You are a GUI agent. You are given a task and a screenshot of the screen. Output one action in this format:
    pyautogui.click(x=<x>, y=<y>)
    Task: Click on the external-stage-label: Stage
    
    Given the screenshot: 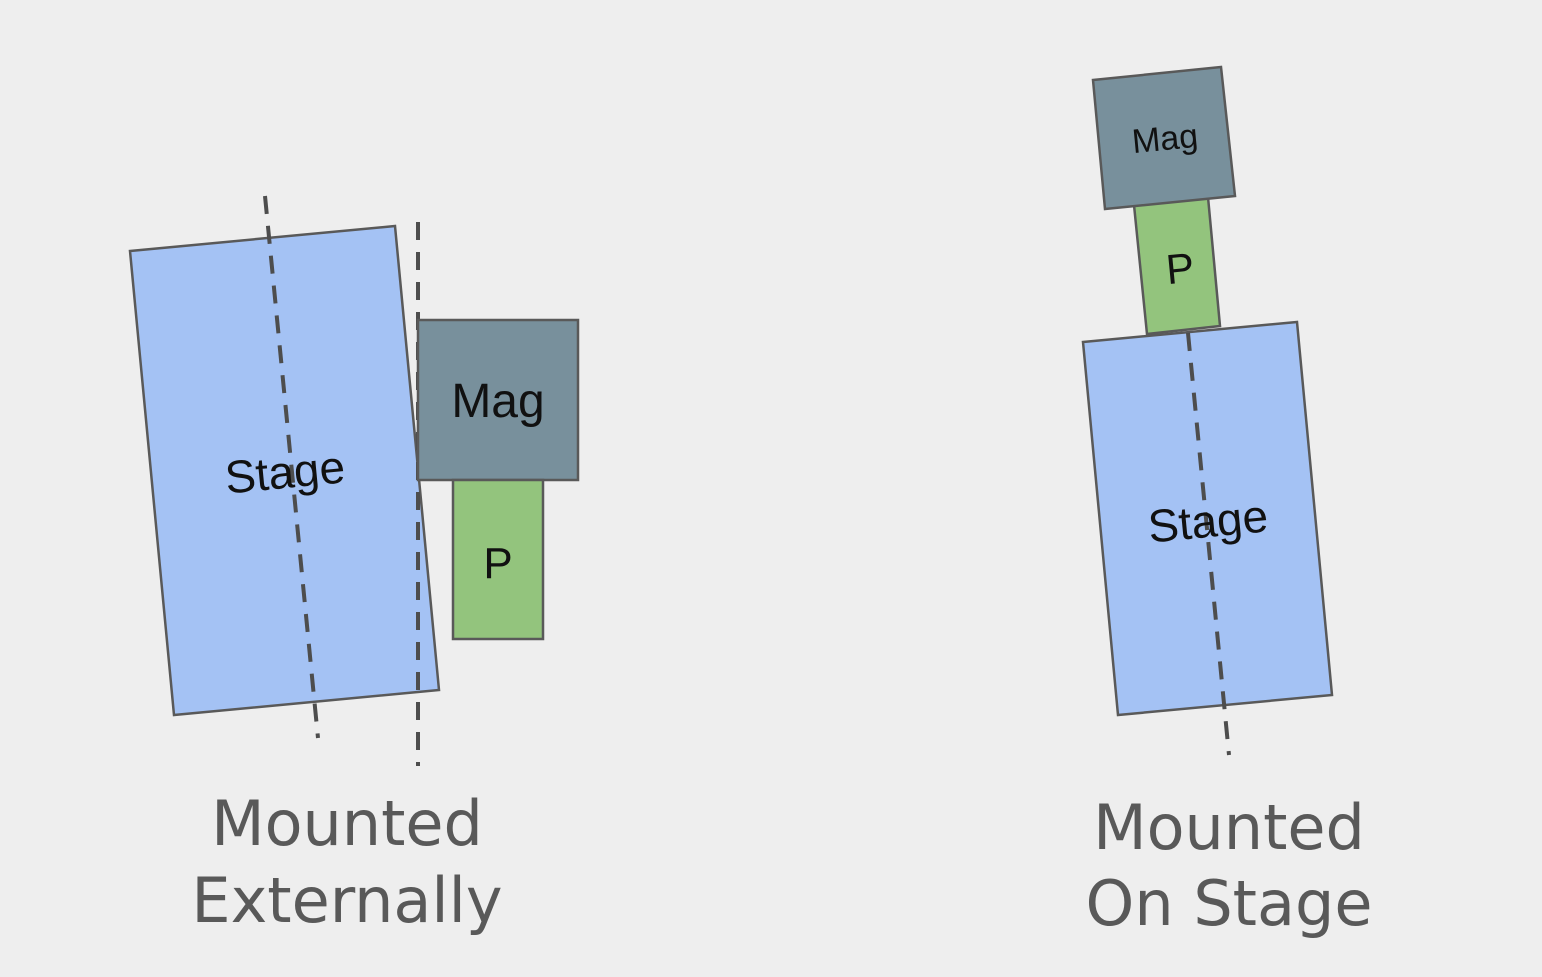 What is the action you would take?
    pyautogui.click(x=285, y=471)
    